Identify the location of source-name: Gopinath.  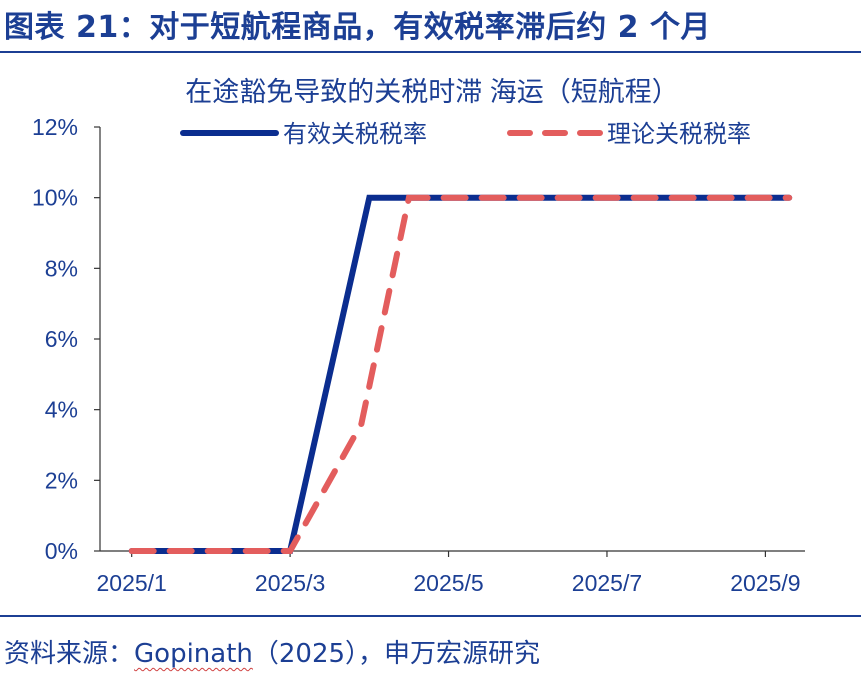
(193, 654).